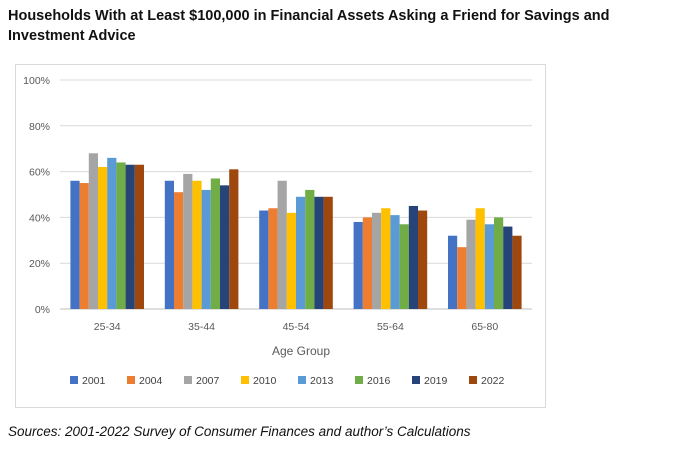  What do you see at coordinates (208, 381) in the screenshot?
I see `legend-label-2007: 2007` at bounding box center [208, 381].